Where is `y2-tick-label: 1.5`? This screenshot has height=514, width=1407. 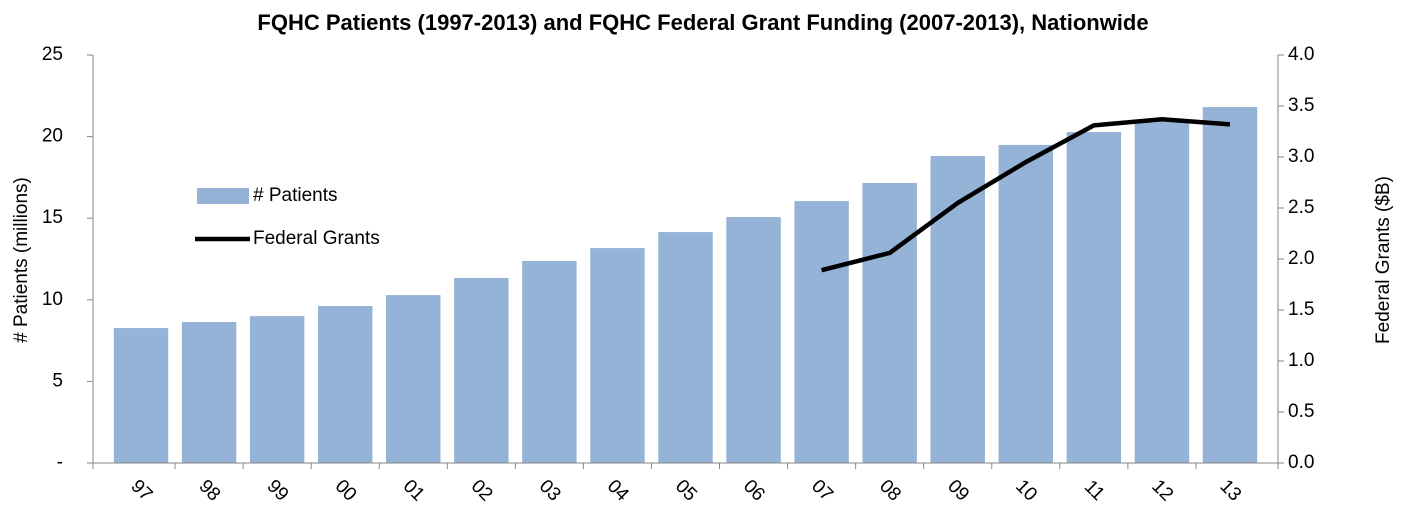
y2-tick-label: 1.5 is located at coordinates (1301, 309).